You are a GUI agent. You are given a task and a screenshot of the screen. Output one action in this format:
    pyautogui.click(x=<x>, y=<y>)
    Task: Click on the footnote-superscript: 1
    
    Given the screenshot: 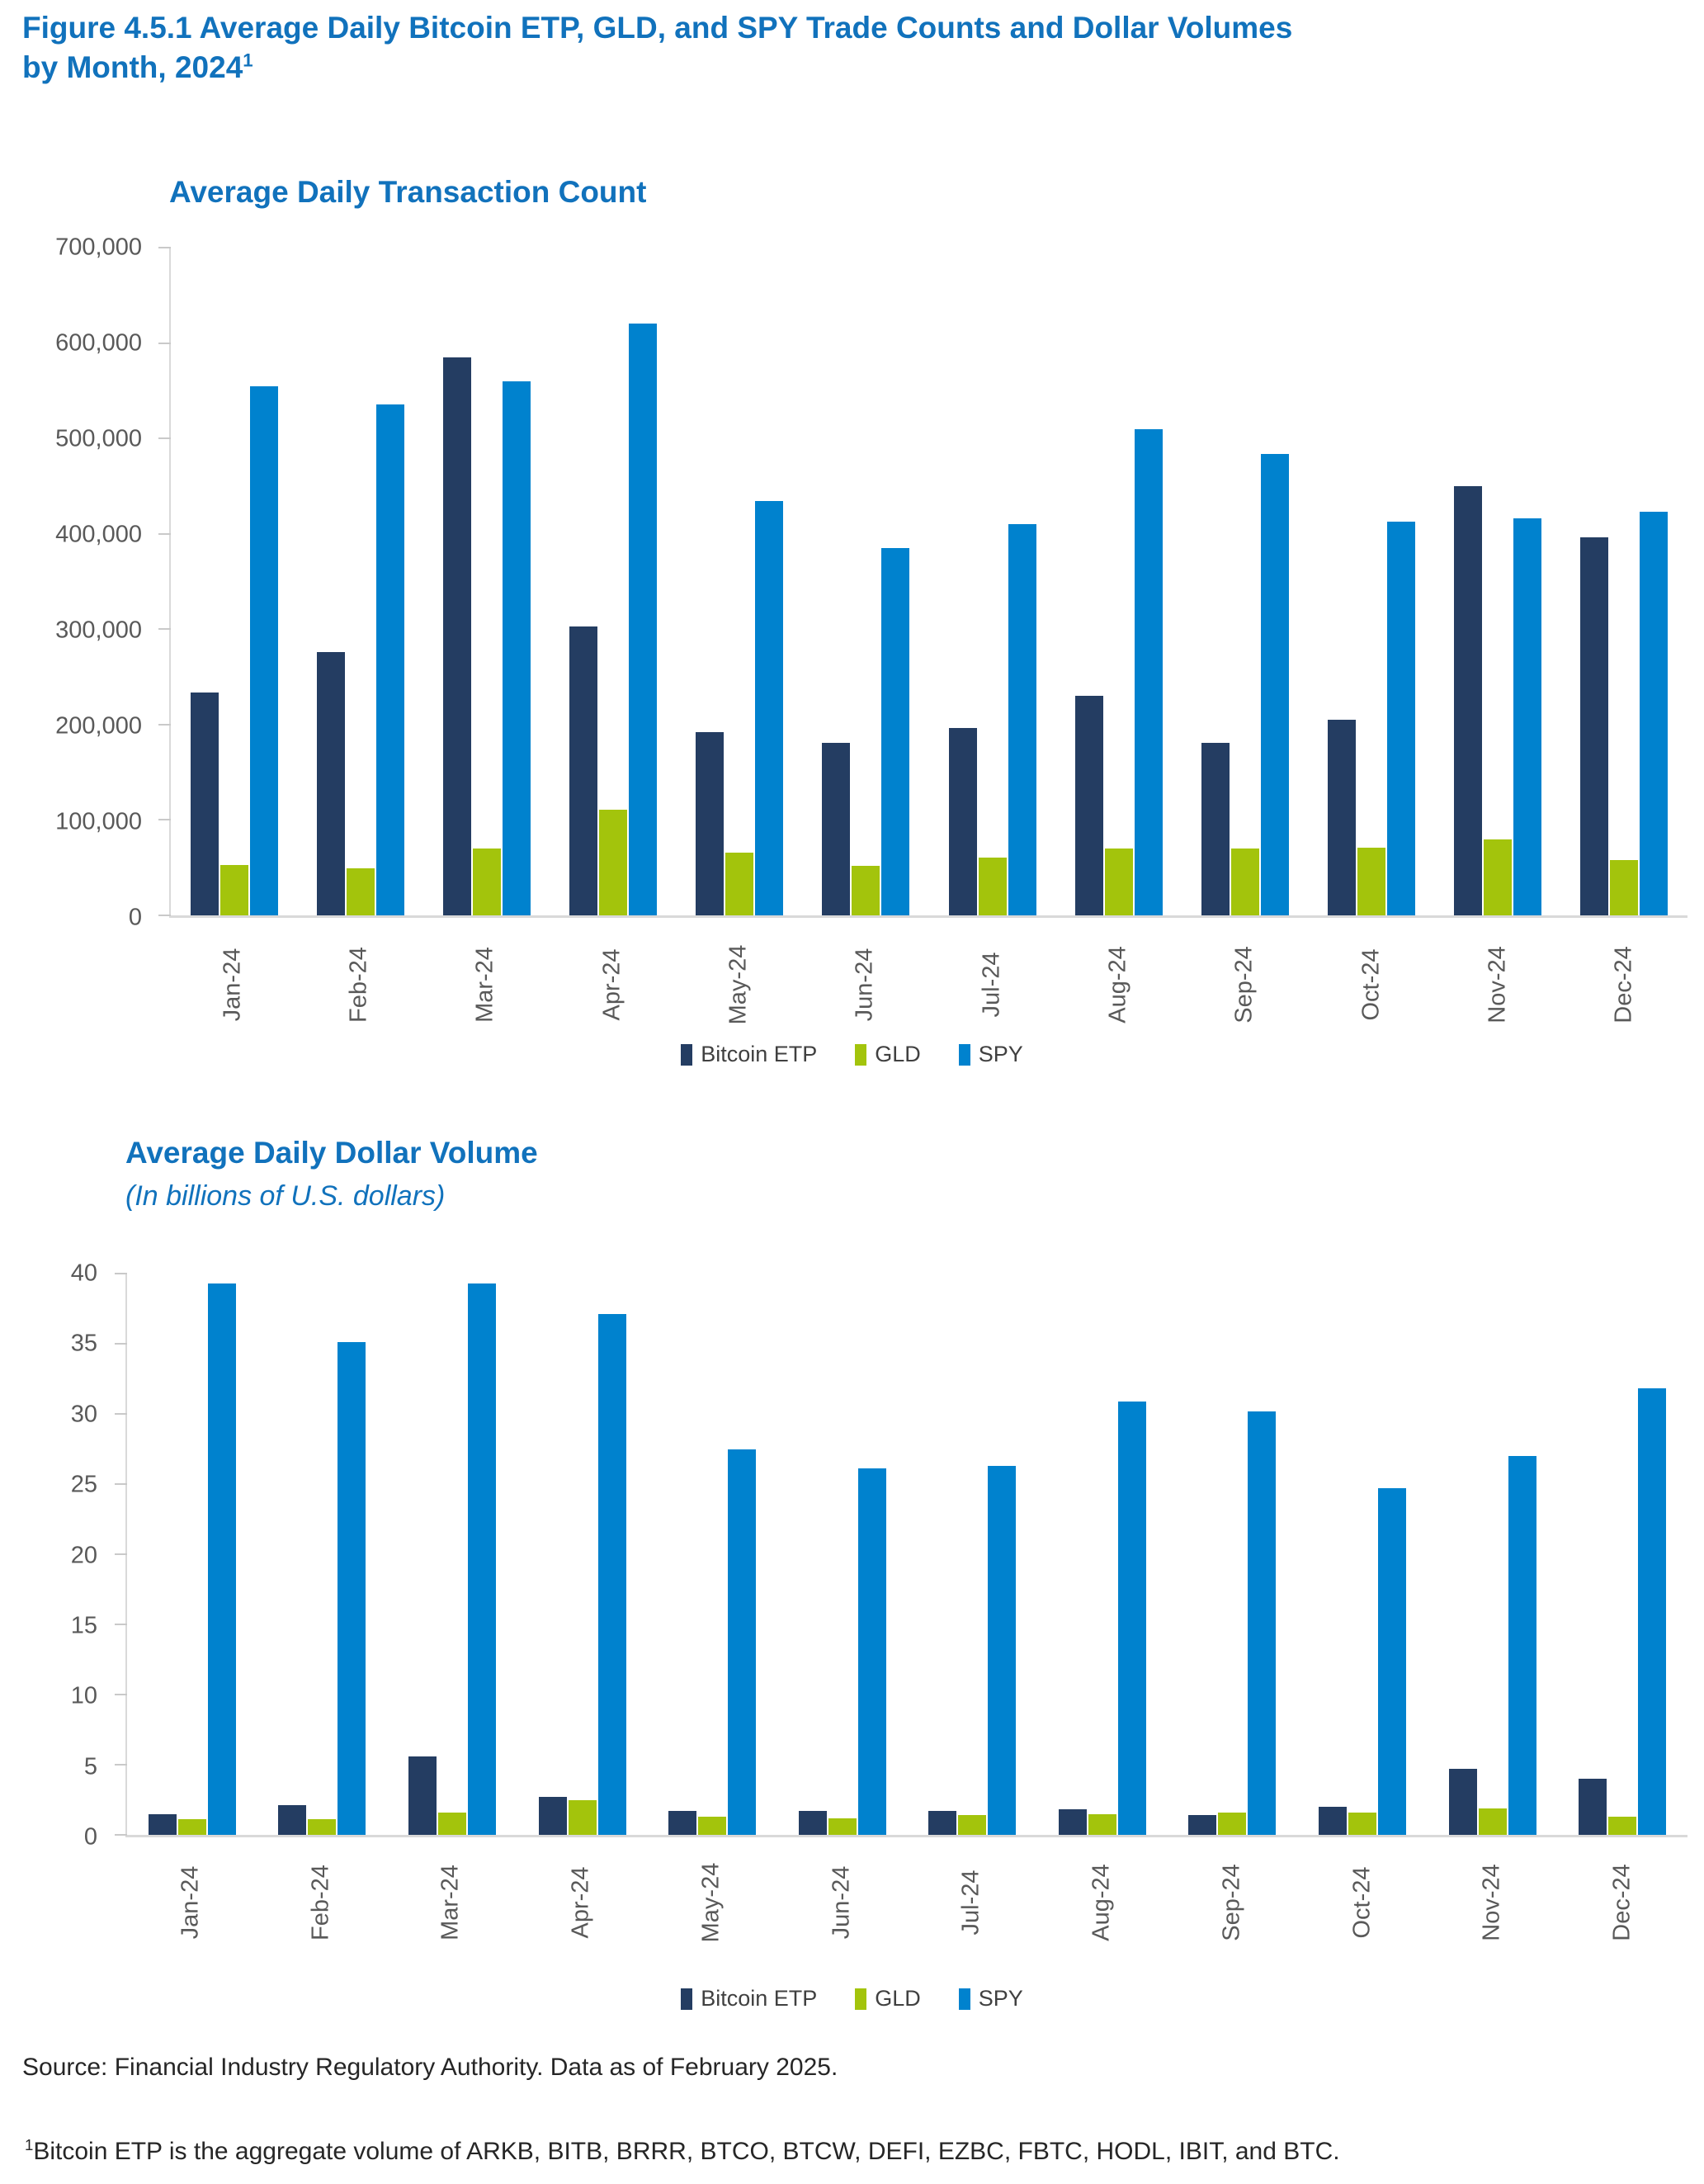 What is the action you would take?
    pyautogui.click(x=29, y=2144)
    